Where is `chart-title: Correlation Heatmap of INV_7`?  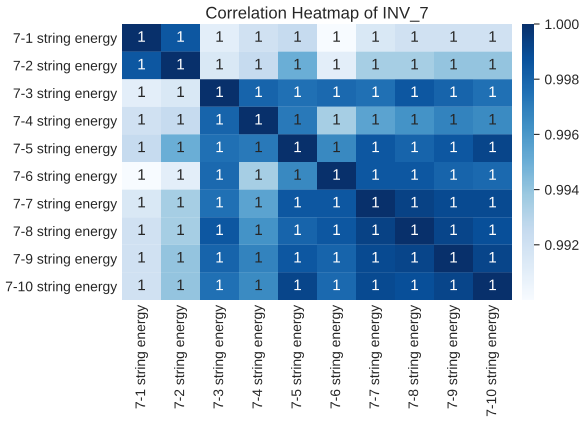 chart-title: Correlation Heatmap of INV_7 is located at coordinates (317, 14).